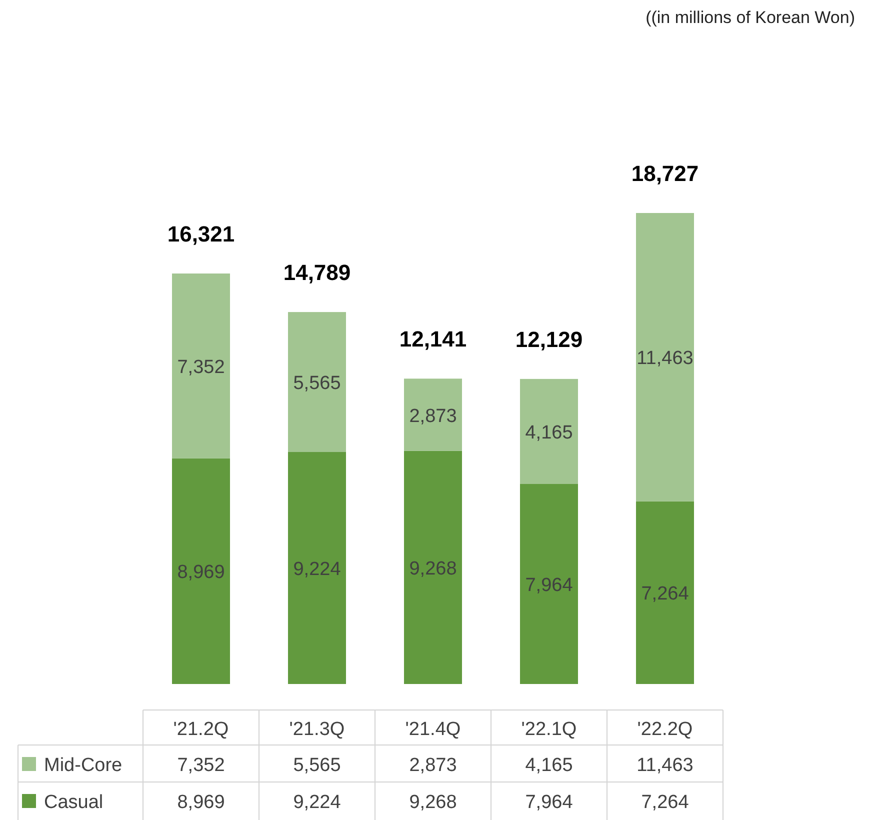 This screenshot has width=876, height=820. What do you see at coordinates (317, 273) in the screenshot?
I see `total-label: 14,789` at bounding box center [317, 273].